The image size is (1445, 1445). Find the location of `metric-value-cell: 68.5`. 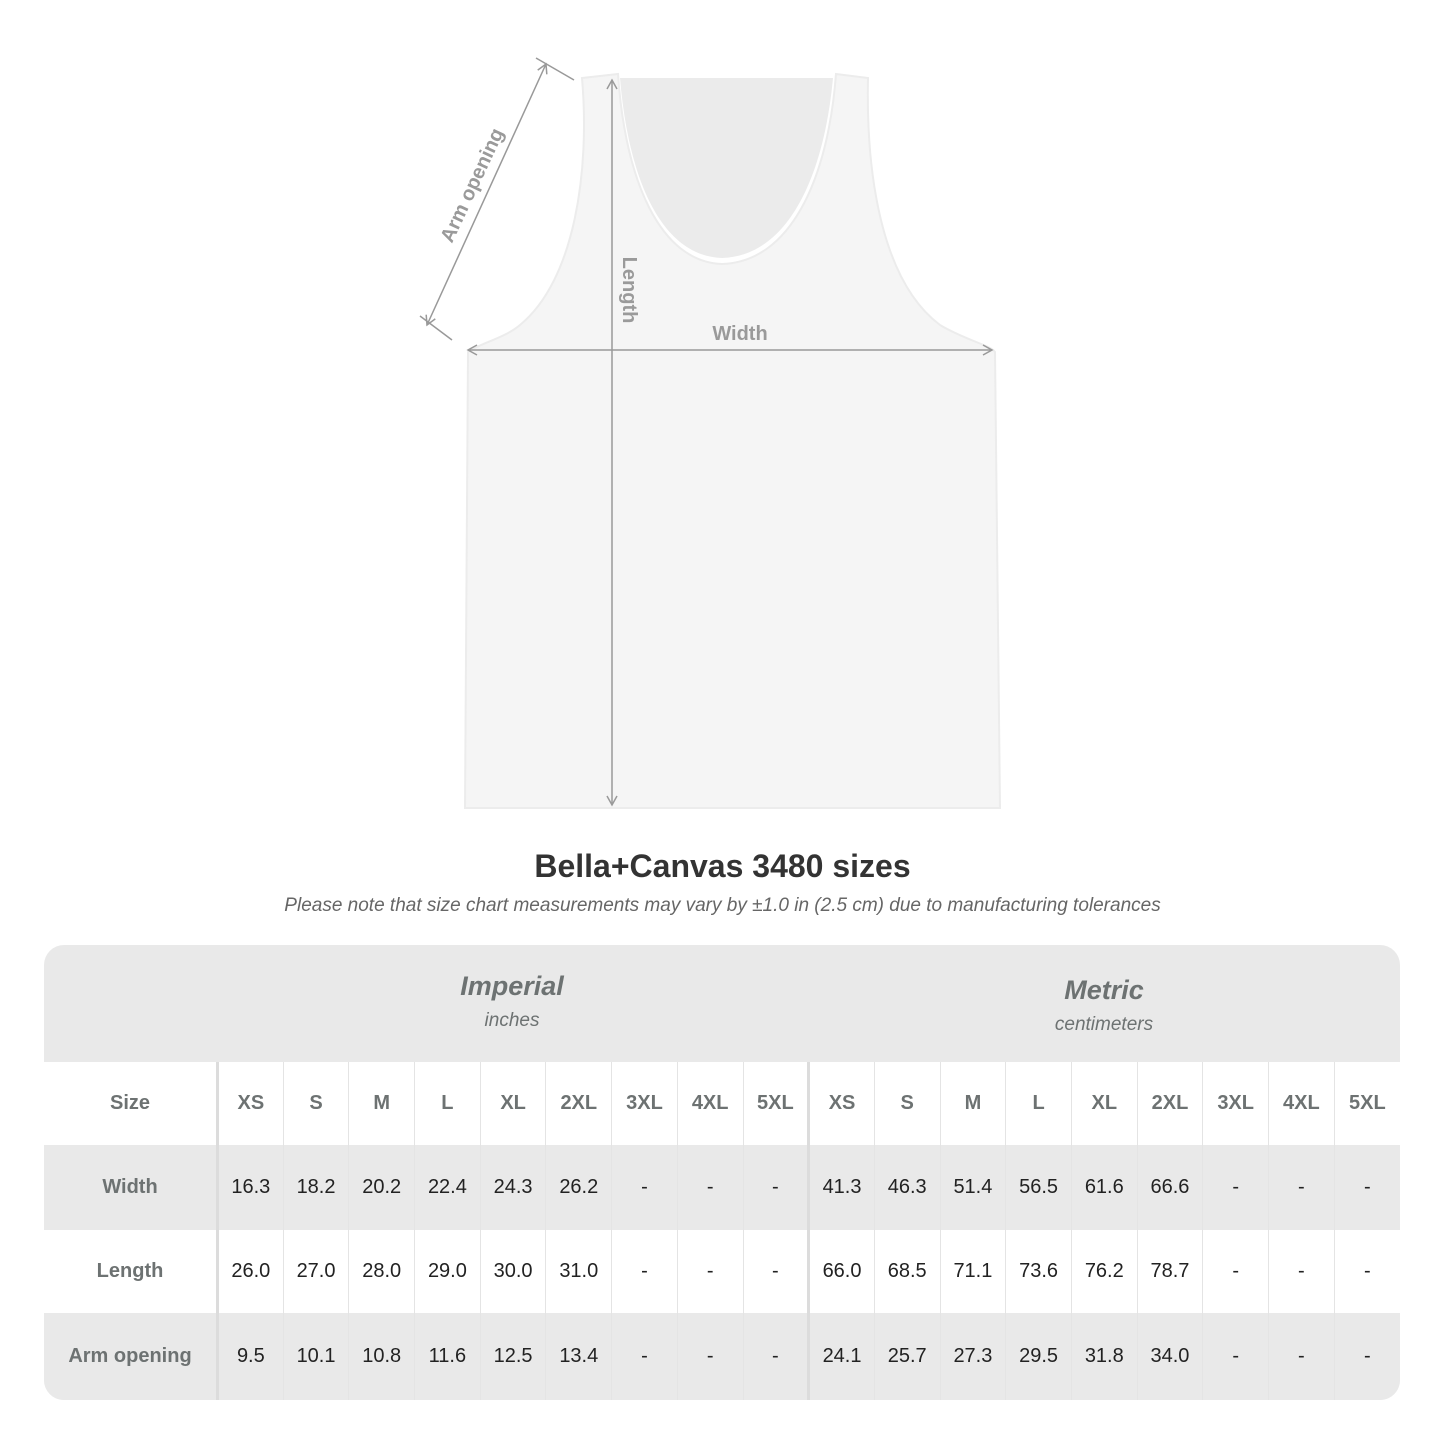

metric-value-cell: 68.5 is located at coordinates (907, 1271).